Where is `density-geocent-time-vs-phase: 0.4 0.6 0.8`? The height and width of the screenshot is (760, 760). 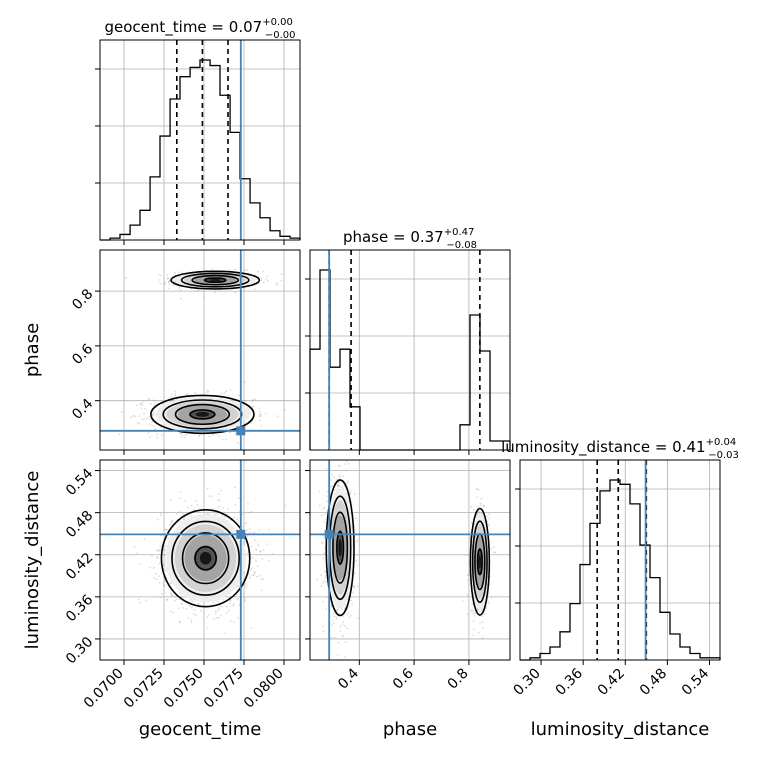
density-geocent-time-vs-phase: 0.4 0.6 0.8 is located at coordinates (185, 352).